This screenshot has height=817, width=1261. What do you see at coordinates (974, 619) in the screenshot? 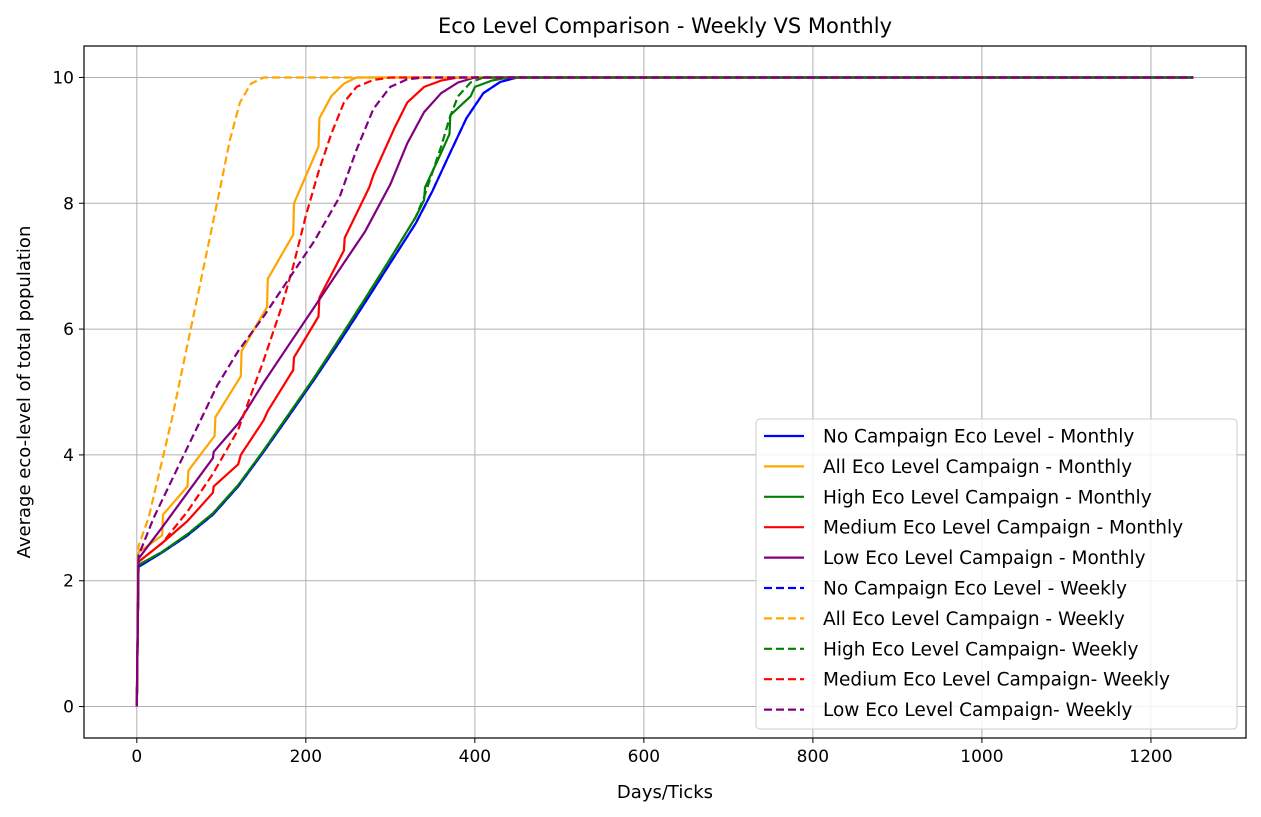
I see `legend-label: All Eco Level Campaign - Weekly` at bounding box center [974, 619].